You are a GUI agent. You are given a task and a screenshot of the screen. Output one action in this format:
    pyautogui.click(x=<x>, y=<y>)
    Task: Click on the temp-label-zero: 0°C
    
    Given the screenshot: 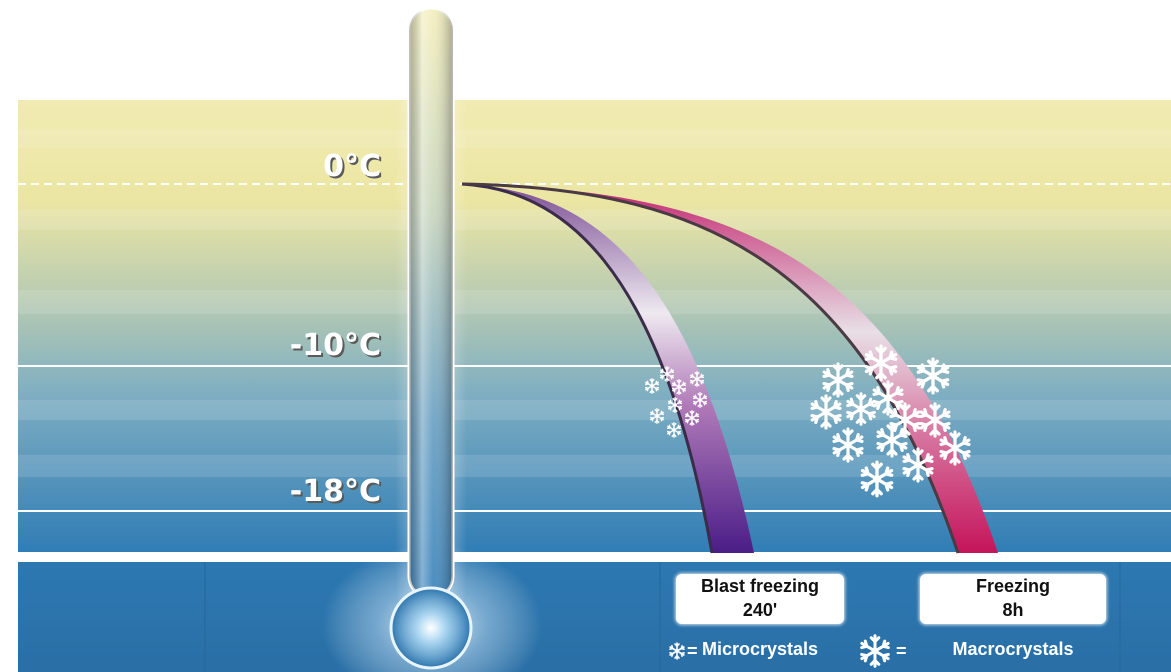 What is the action you would take?
    pyautogui.click(x=352, y=166)
    